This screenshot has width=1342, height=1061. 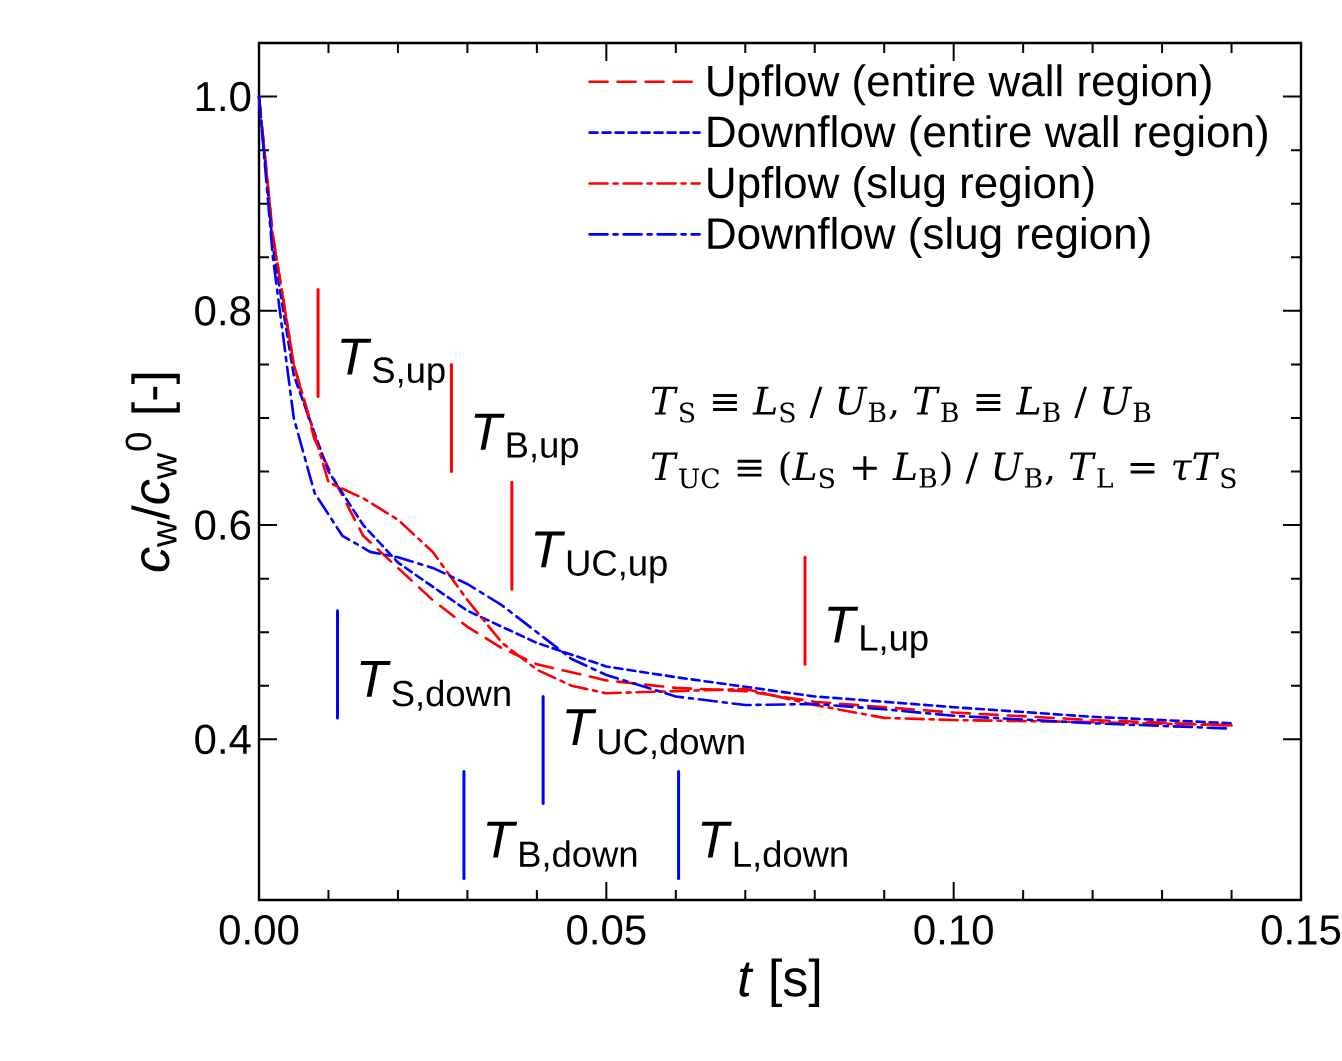 What do you see at coordinates (223, 739) in the screenshot?
I see `y-tick-label: 0.4` at bounding box center [223, 739].